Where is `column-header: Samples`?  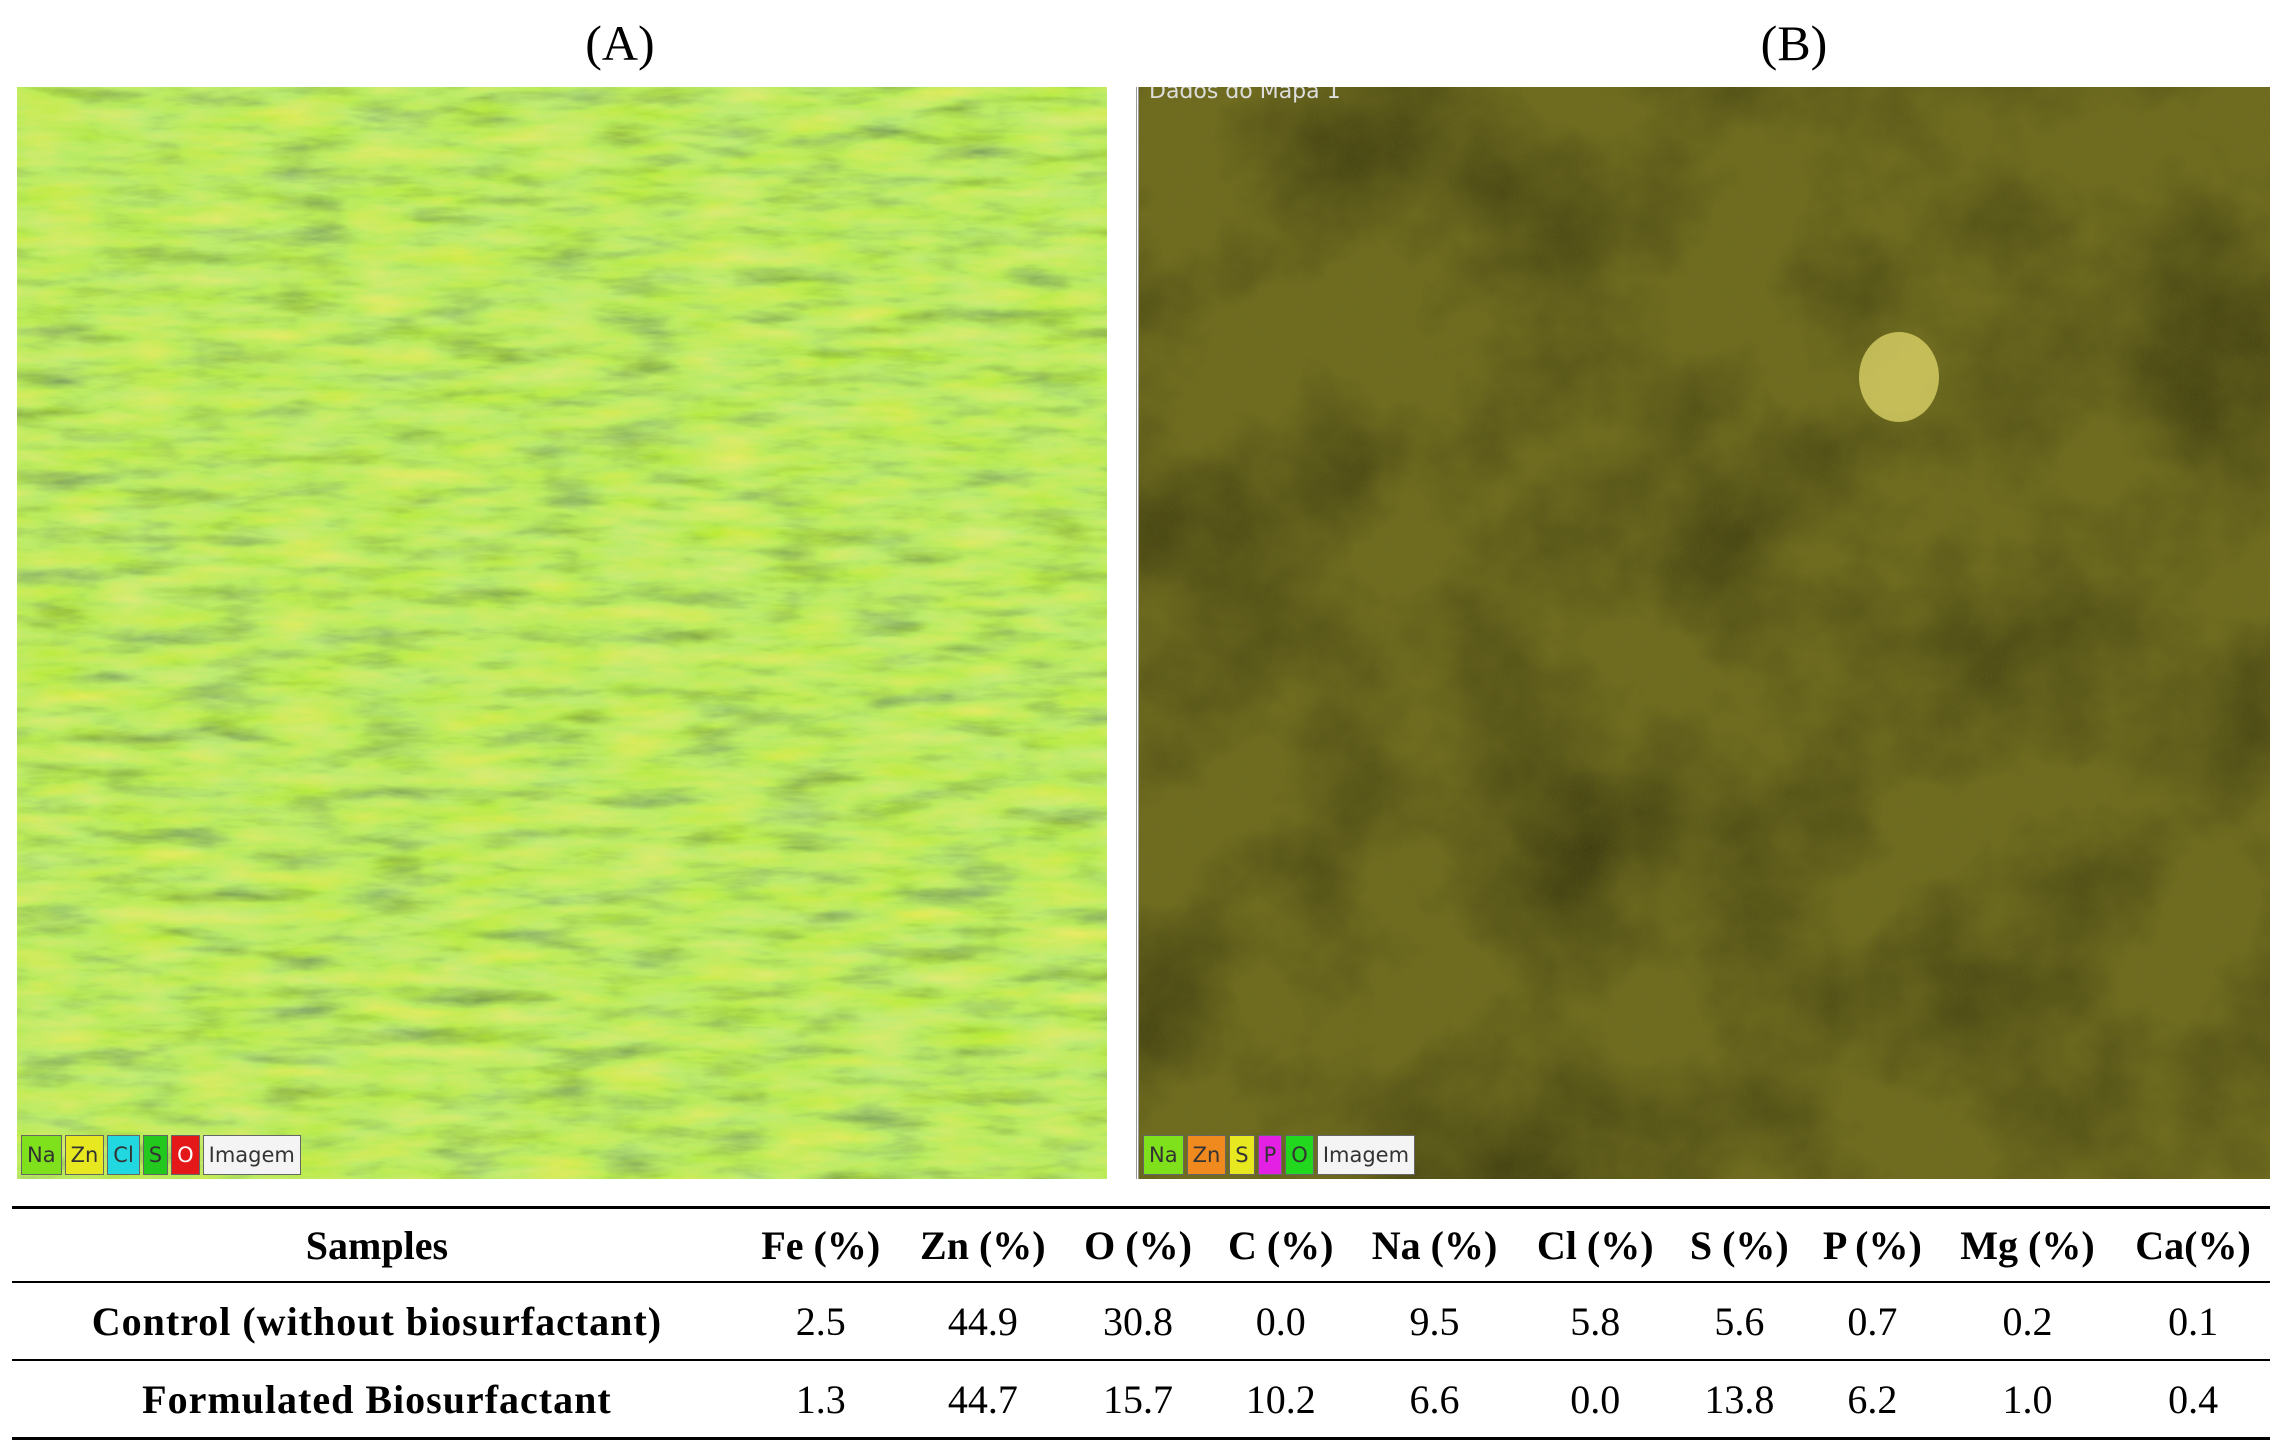 column-header: Samples is located at coordinates (377, 1245).